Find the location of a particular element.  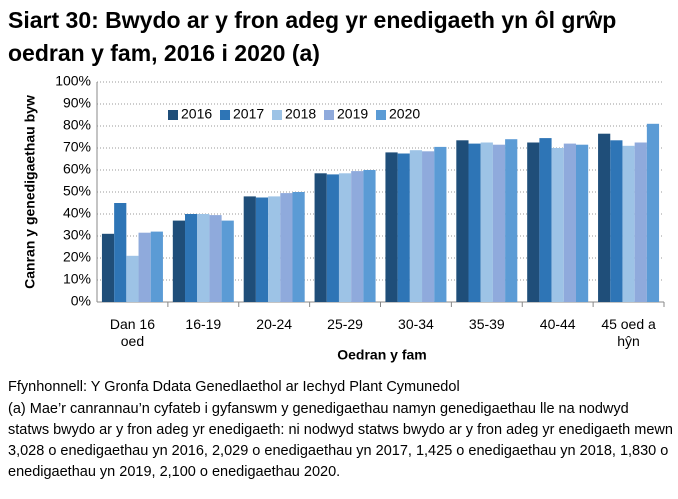

legend-label: 2020 is located at coordinates (404, 114).